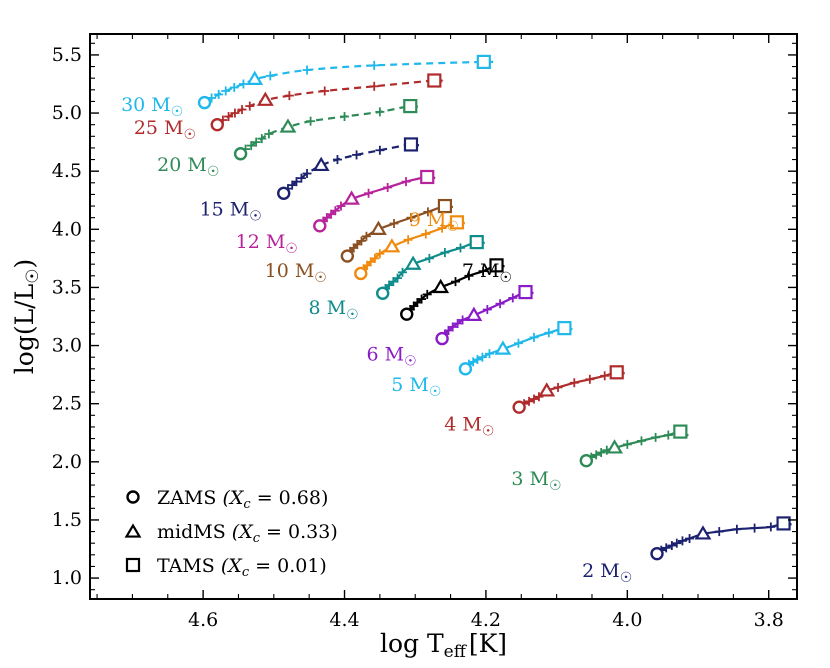 The width and height of the screenshot is (830, 668). What do you see at coordinates (530, 479) in the screenshot?
I see `mass-label-value: 3 M` at bounding box center [530, 479].